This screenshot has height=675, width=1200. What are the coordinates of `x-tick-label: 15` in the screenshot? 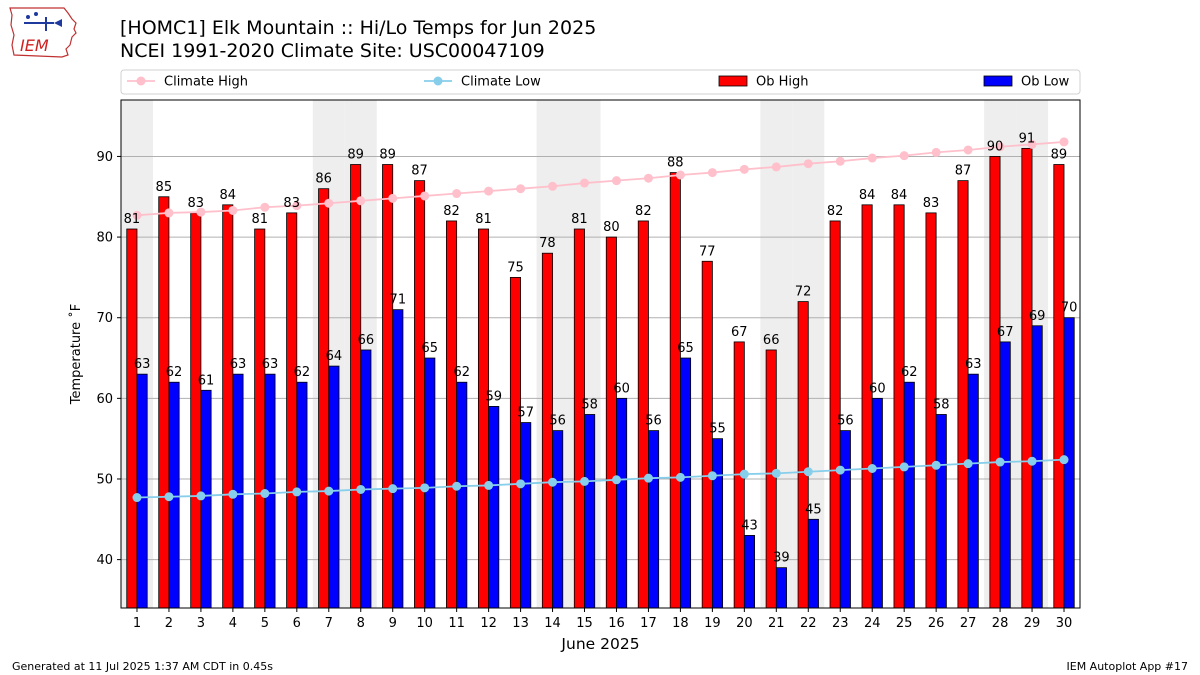 It's located at (584, 623).